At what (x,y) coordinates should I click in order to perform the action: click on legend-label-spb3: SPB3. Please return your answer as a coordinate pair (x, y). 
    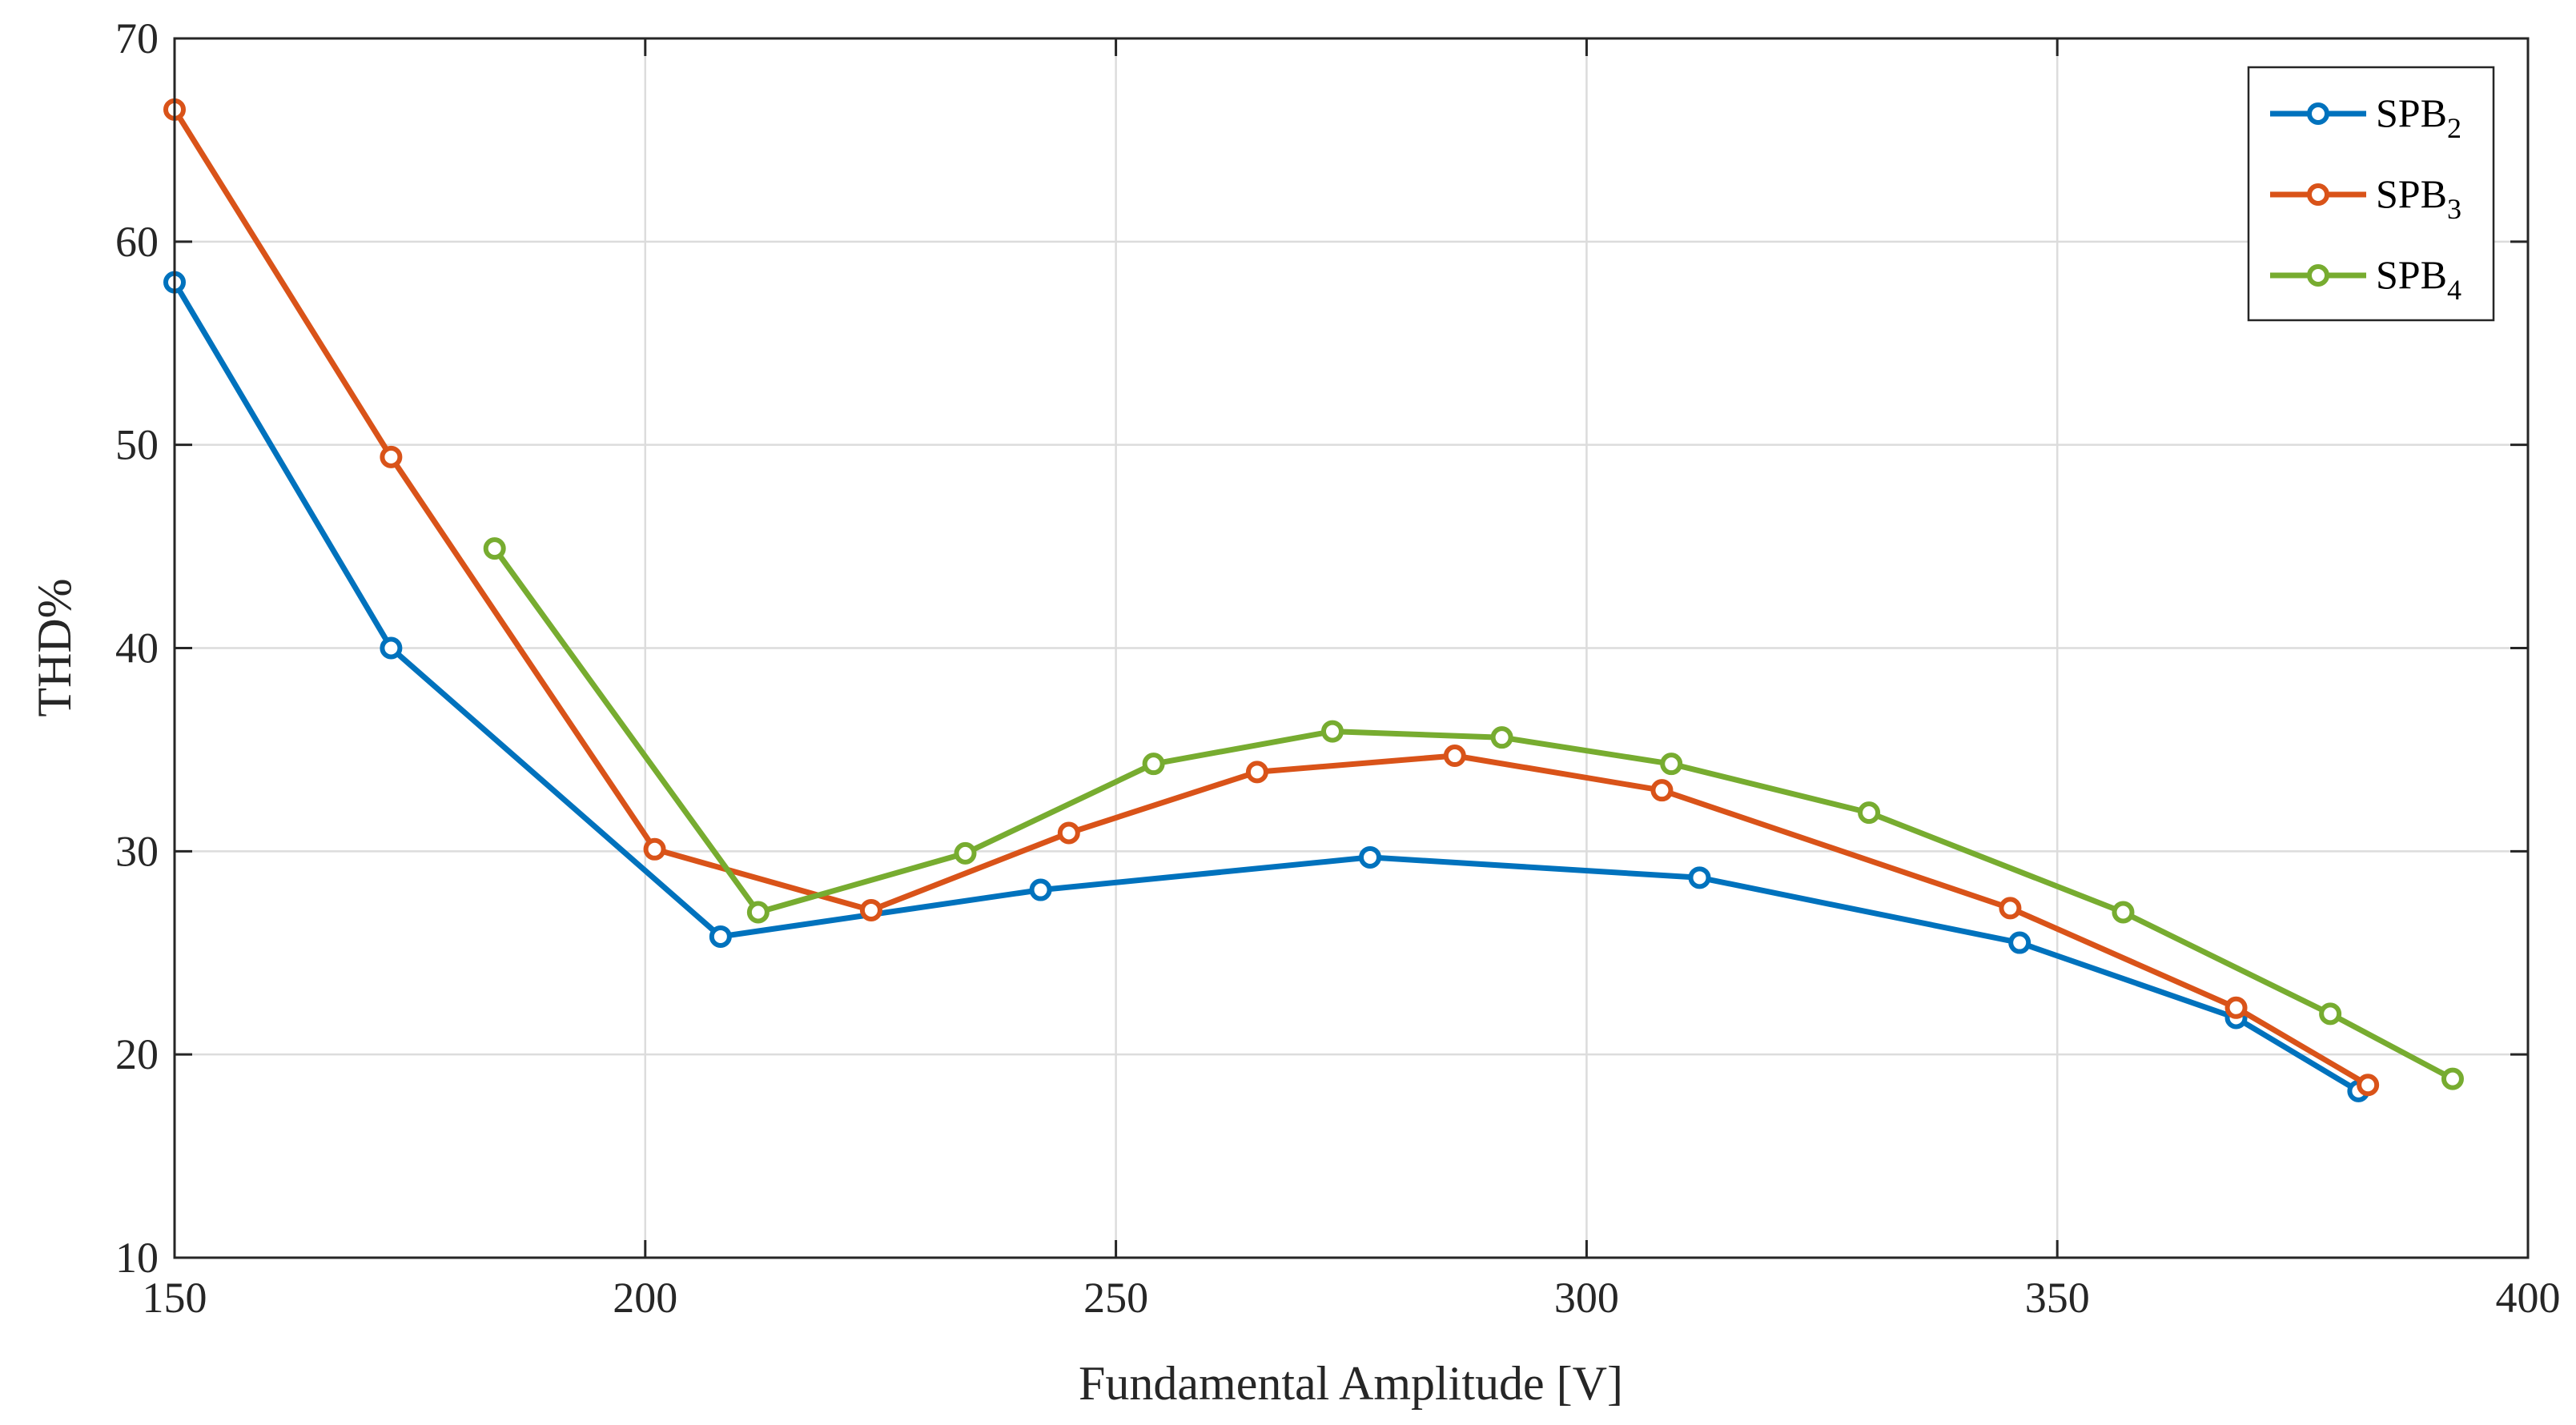
    Looking at the image, I should click on (2418, 198).